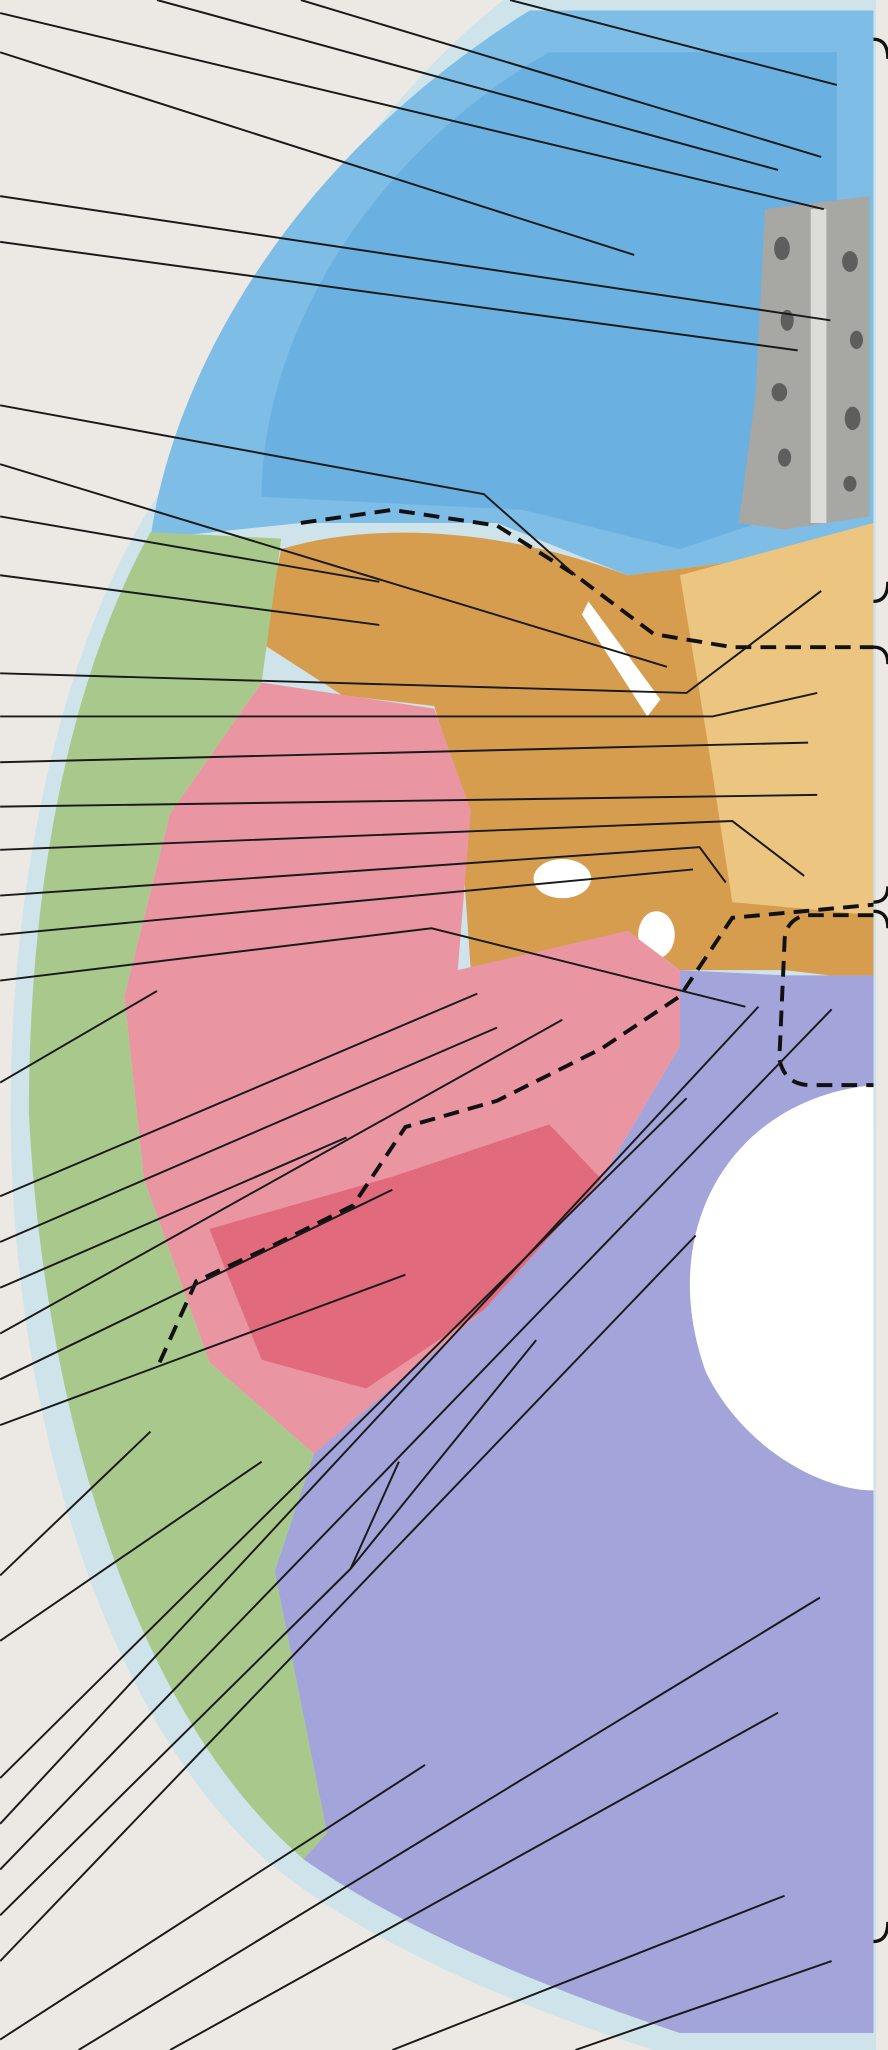 The width and height of the screenshot is (888, 2050). I want to click on foramen-magnum, so click(781, 1288).